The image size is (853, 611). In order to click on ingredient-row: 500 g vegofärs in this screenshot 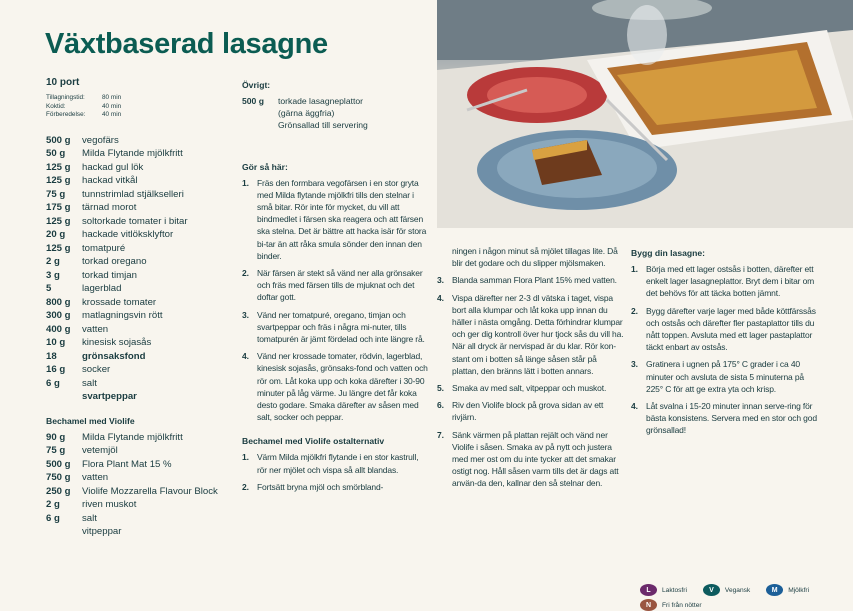, I will do `click(139, 141)`.